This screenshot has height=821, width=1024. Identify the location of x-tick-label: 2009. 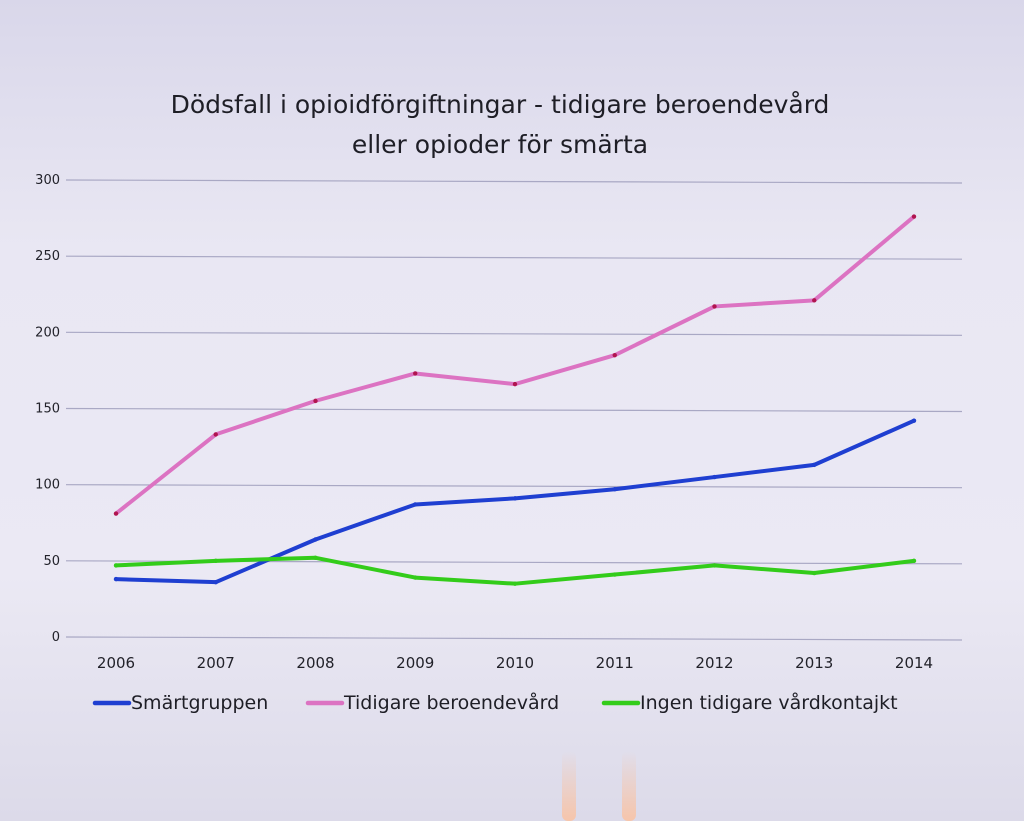
(415, 663).